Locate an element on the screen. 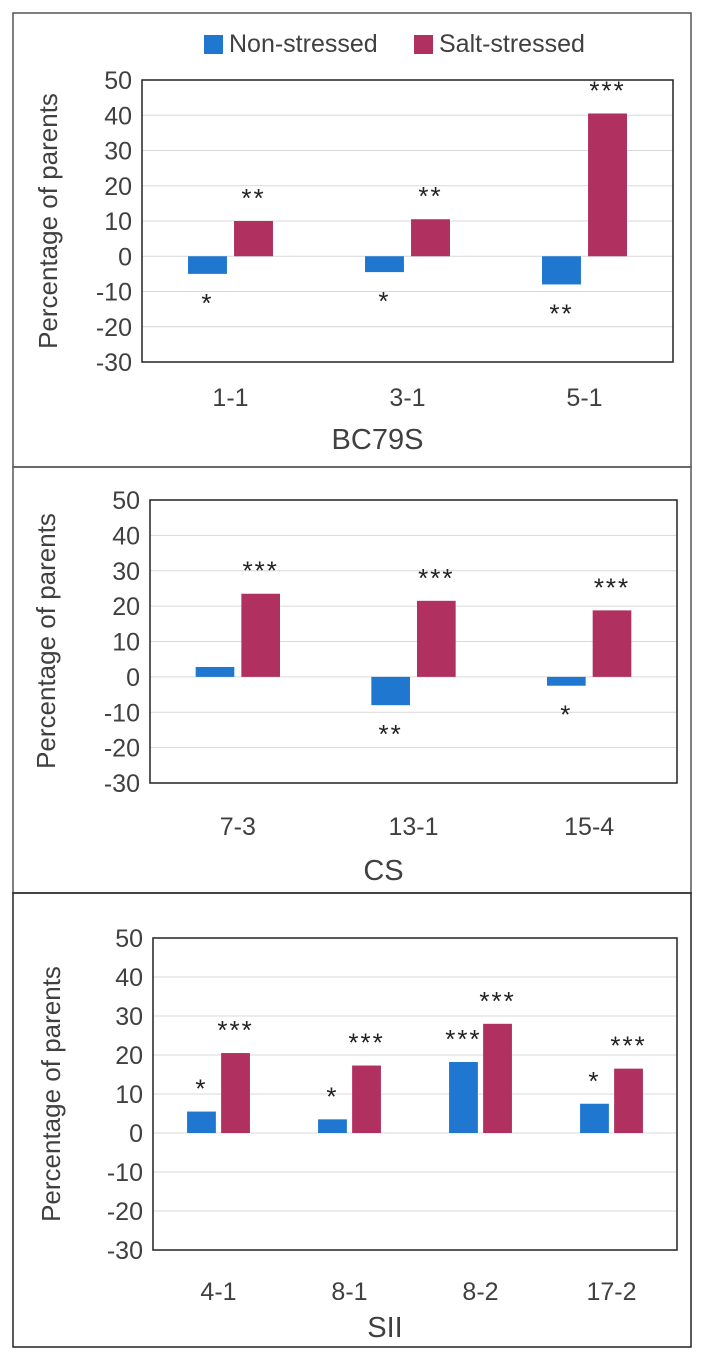  x-axis-title: SII is located at coordinates (384, 1328).